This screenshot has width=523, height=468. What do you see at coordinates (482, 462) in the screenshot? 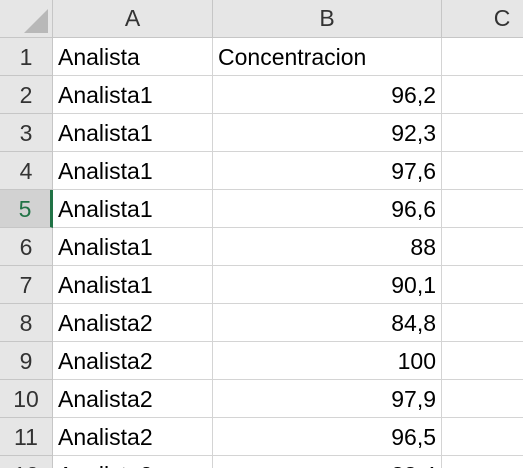
I see `cell-c12` at bounding box center [482, 462].